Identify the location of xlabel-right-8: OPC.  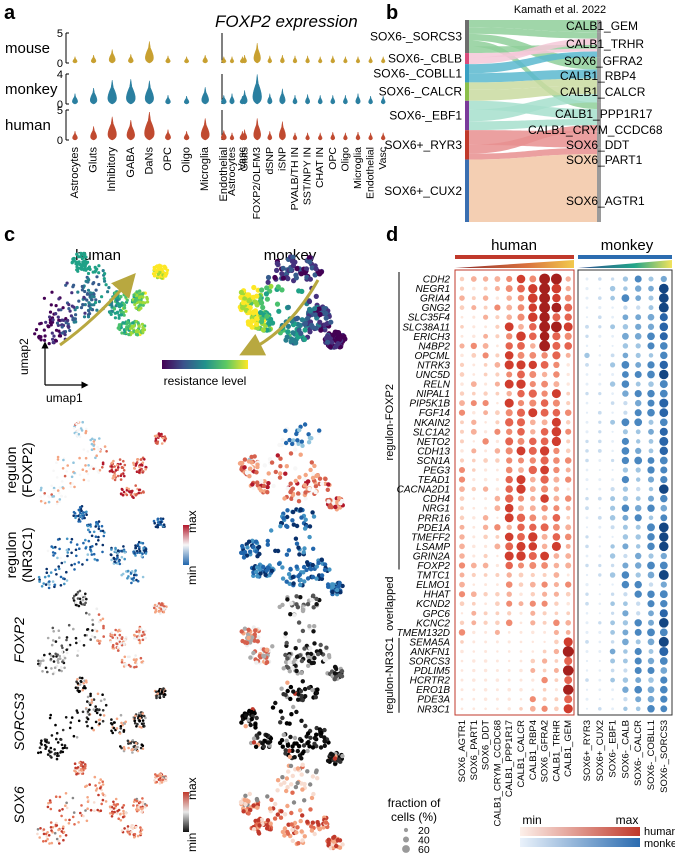
(333, 158).